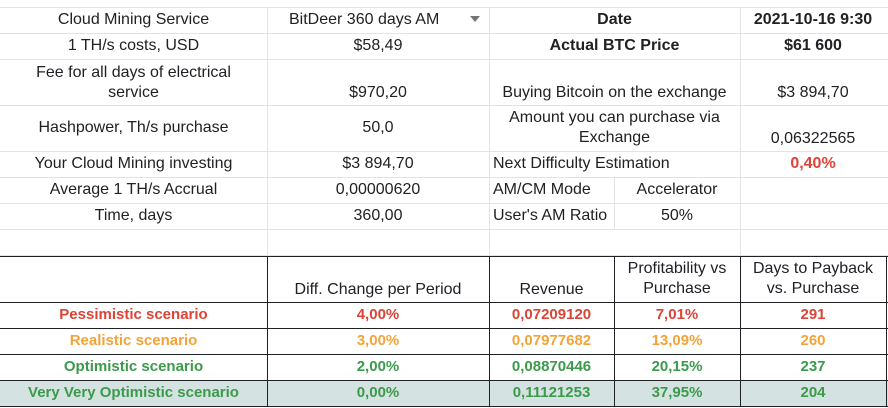 Image resolution: width=888 pixels, height=408 pixels. What do you see at coordinates (813, 92) in the screenshot?
I see `value-buying-bitcoin: $3 894,70` at bounding box center [813, 92].